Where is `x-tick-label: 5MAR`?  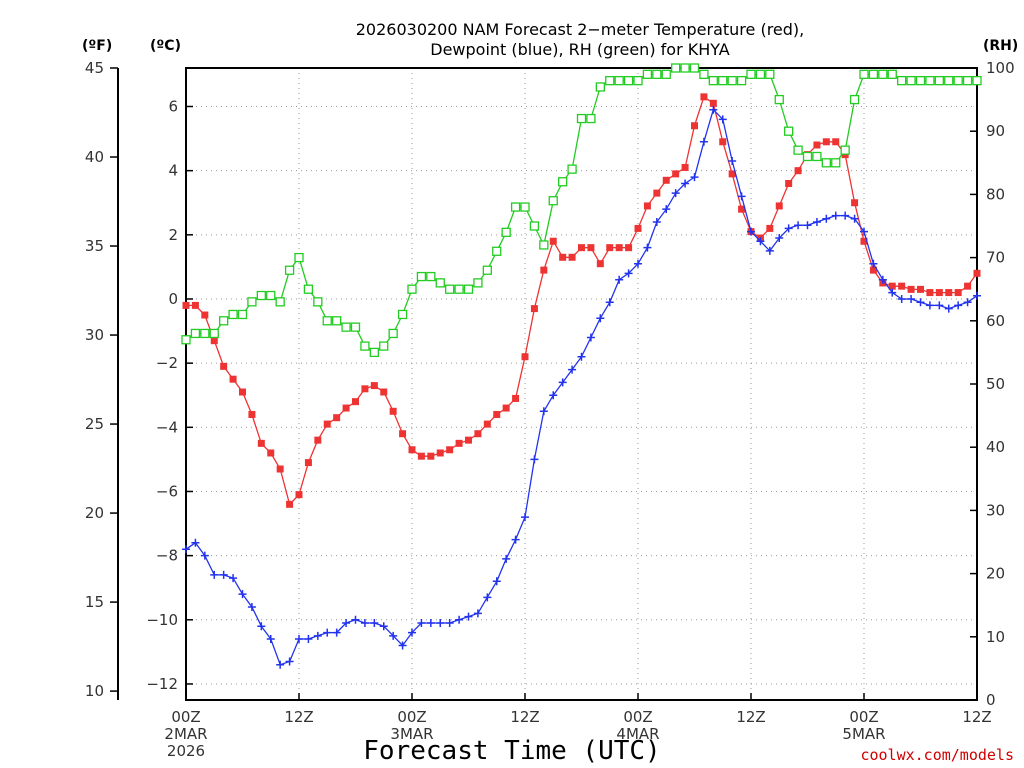 x-tick-label: 5MAR is located at coordinates (863, 734).